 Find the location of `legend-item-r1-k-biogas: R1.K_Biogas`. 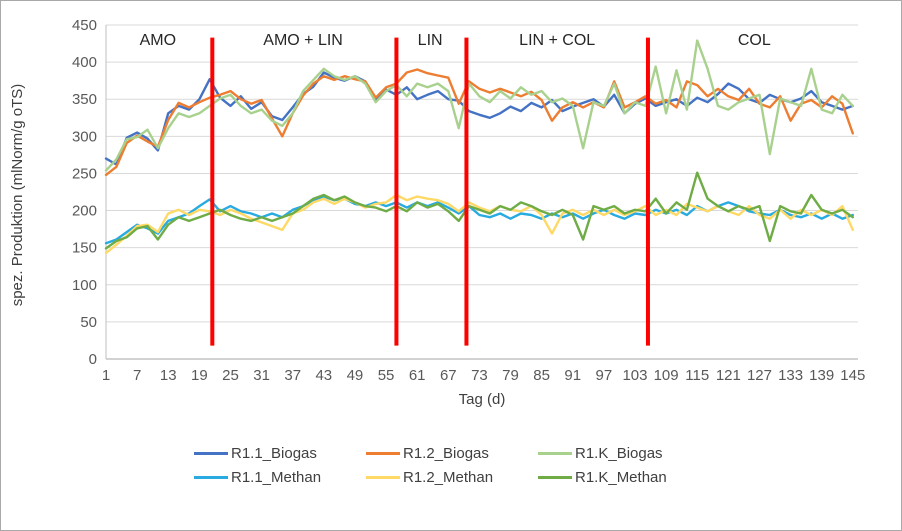

legend-item-r1-k-biogas: R1.K_Biogas is located at coordinates (624, 453).